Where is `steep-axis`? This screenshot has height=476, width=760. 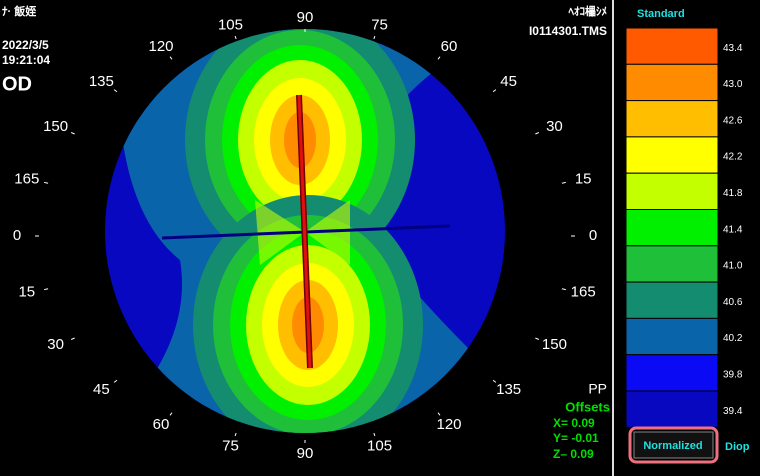
steep-axis is located at coordinates (304, 231).